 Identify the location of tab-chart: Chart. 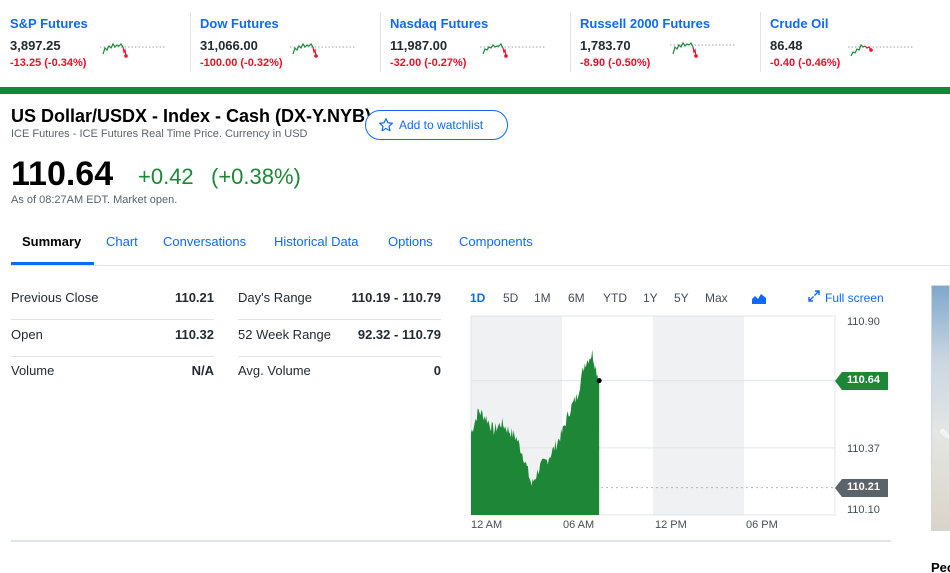
(122, 241).